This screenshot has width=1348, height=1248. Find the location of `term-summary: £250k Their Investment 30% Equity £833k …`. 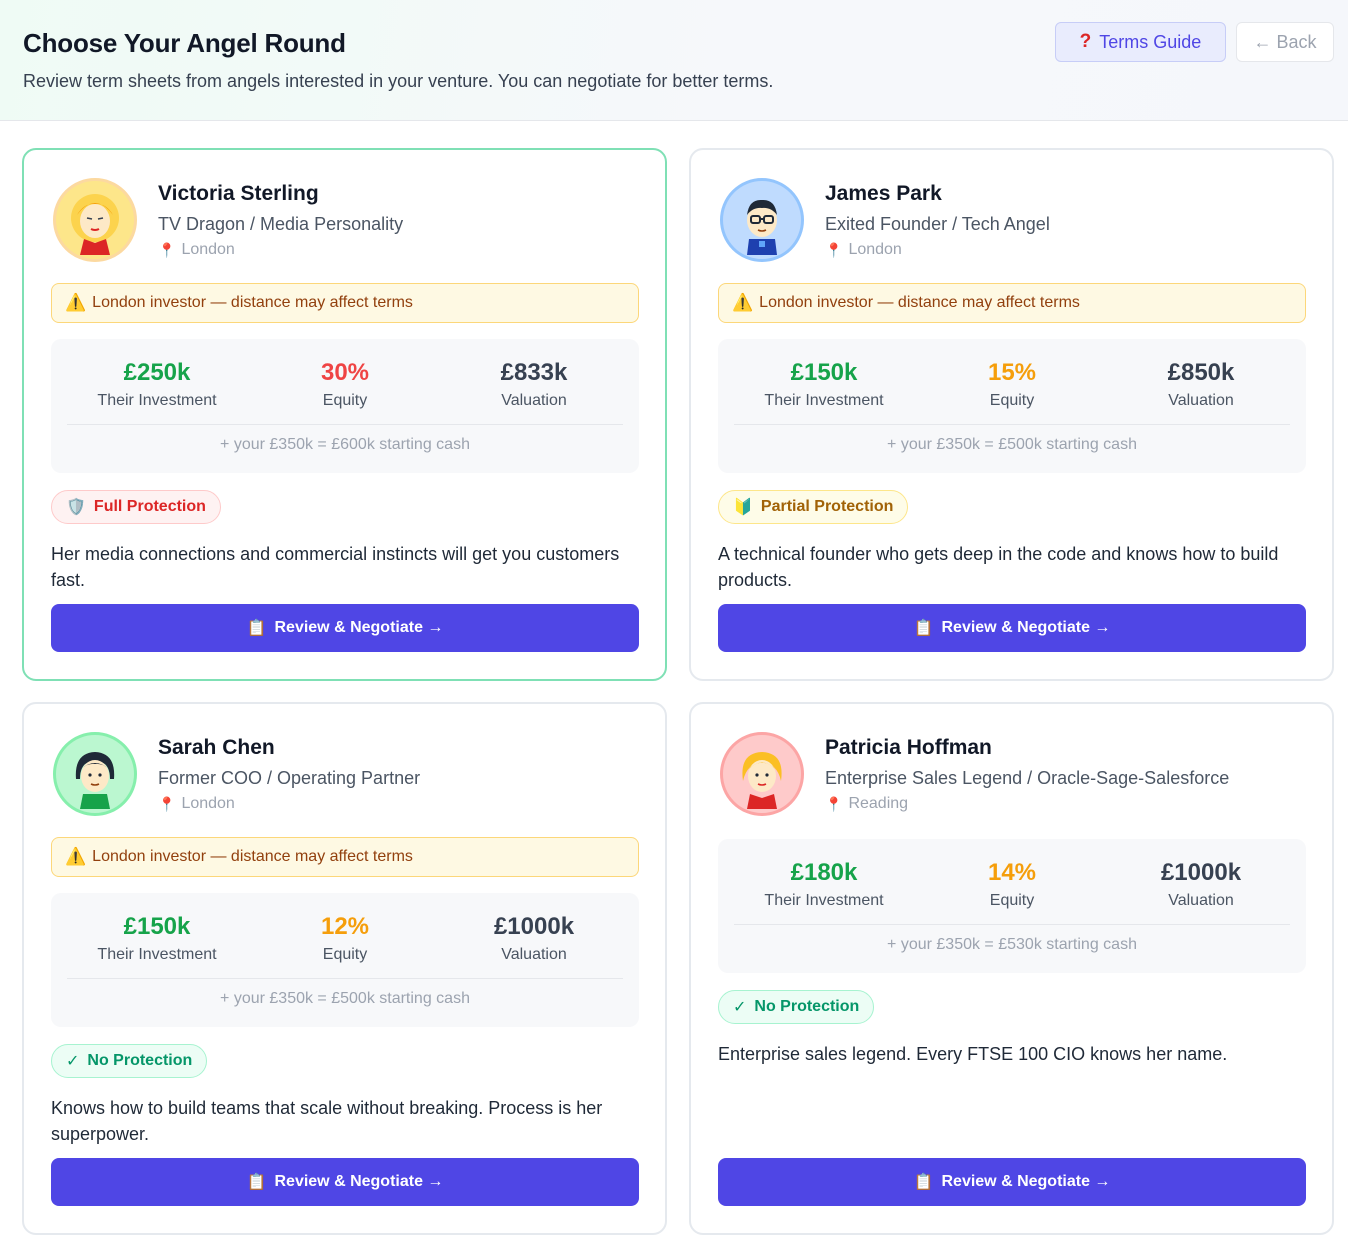

term-summary: £250k Their Investment 30% Equity £833k … is located at coordinates (345, 406).